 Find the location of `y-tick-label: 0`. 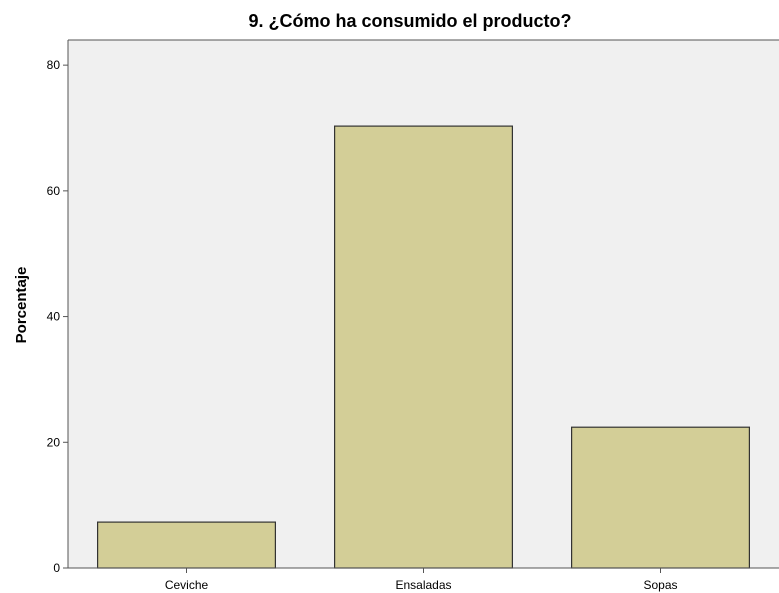

y-tick-label: 0 is located at coordinates (56, 568).